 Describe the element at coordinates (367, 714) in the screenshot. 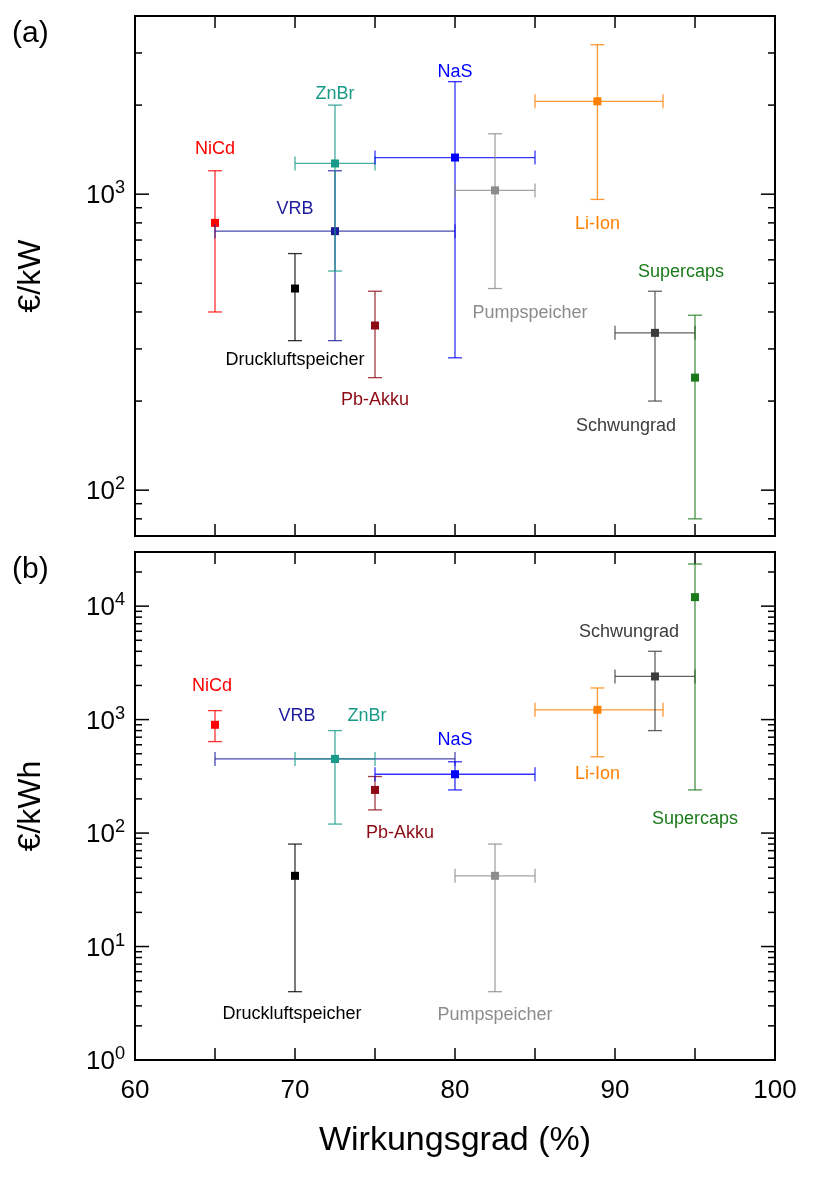

I see `series-label: ZnBr` at that location.